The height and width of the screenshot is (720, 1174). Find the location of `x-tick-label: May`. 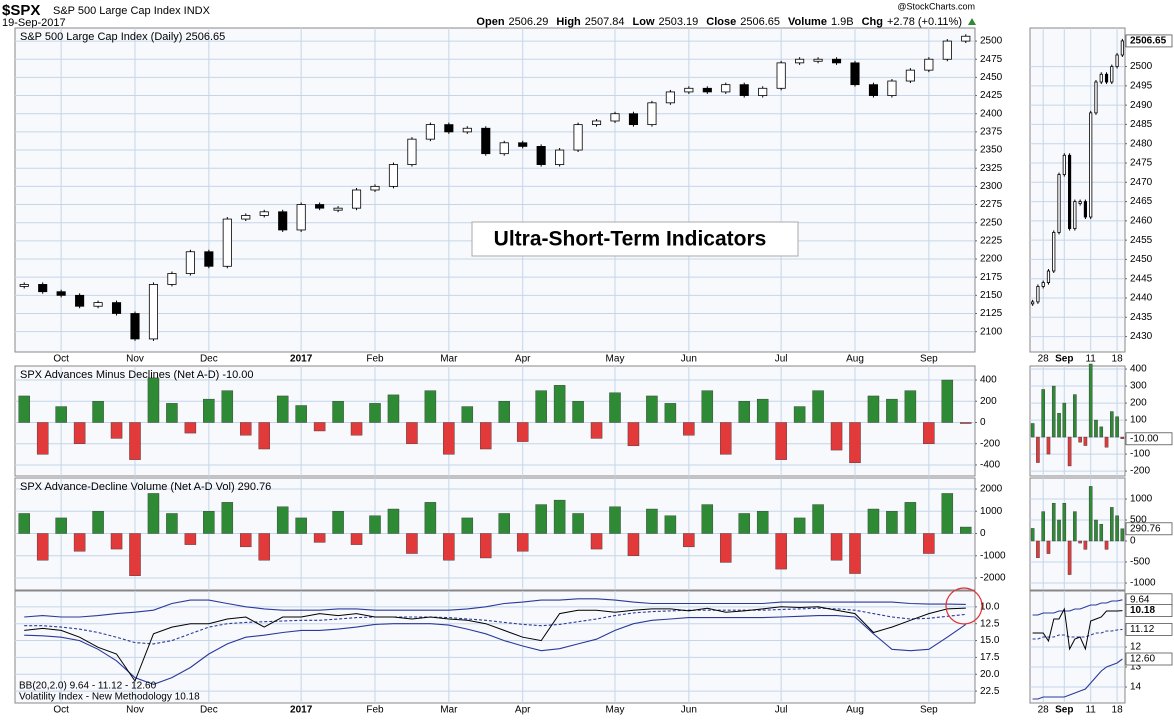

x-tick-label: May is located at coordinates (615, 710).